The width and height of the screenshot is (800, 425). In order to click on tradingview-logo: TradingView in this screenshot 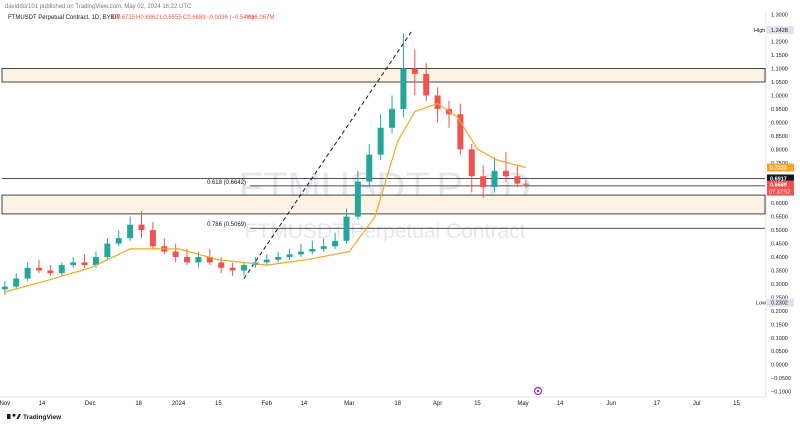, I will do `click(34, 417)`.